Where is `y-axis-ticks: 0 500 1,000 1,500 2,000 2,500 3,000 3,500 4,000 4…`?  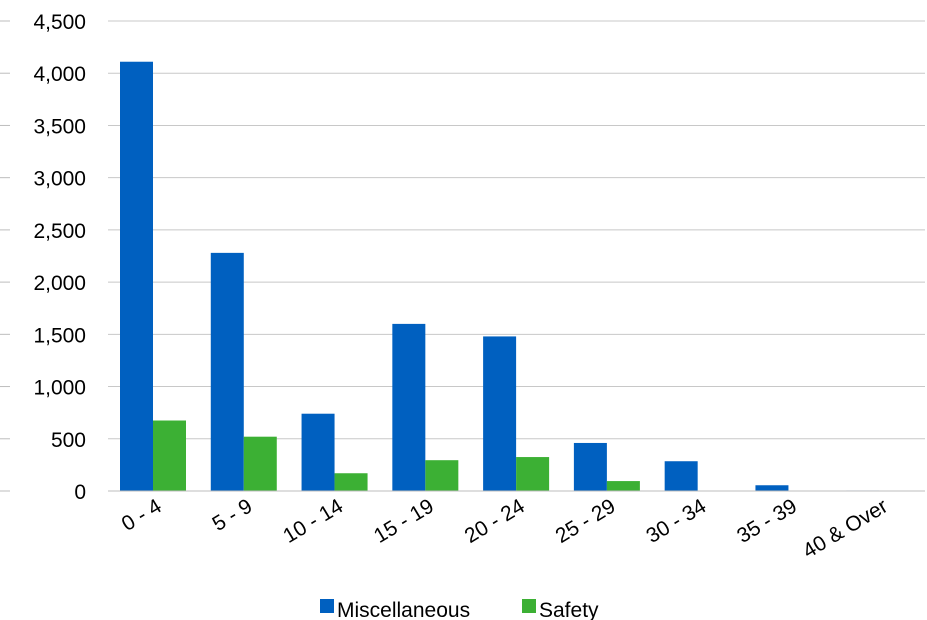 y-axis-ticks: 0 500 1,000 1,500 2,000 2,500 3,000 3,500 4,000 4… is located at coordinates (59, 257).